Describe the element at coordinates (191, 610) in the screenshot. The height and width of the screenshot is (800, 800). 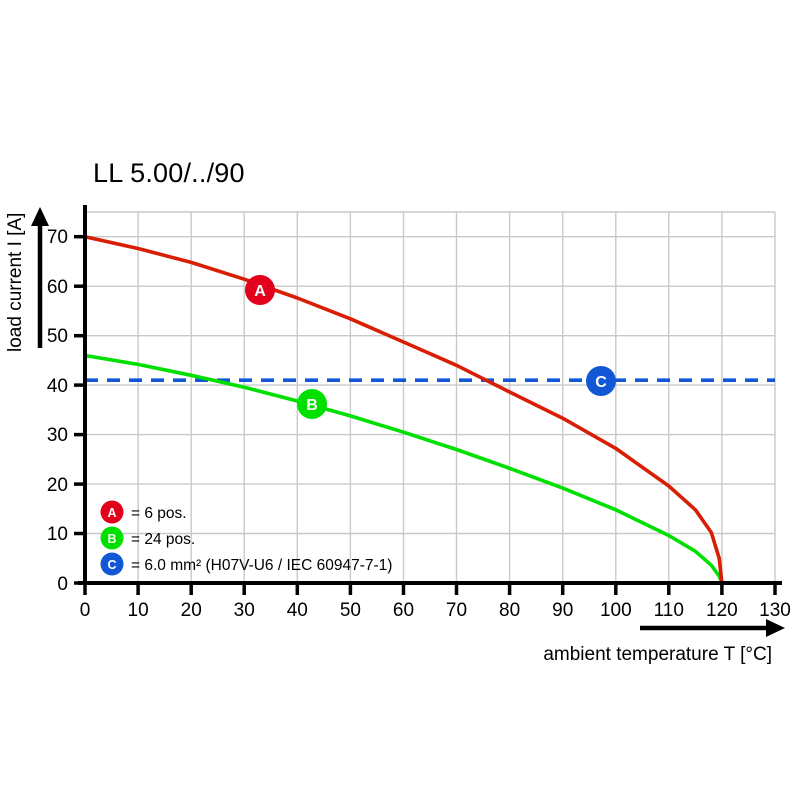
I see `x-tick-20: 20` at that location.